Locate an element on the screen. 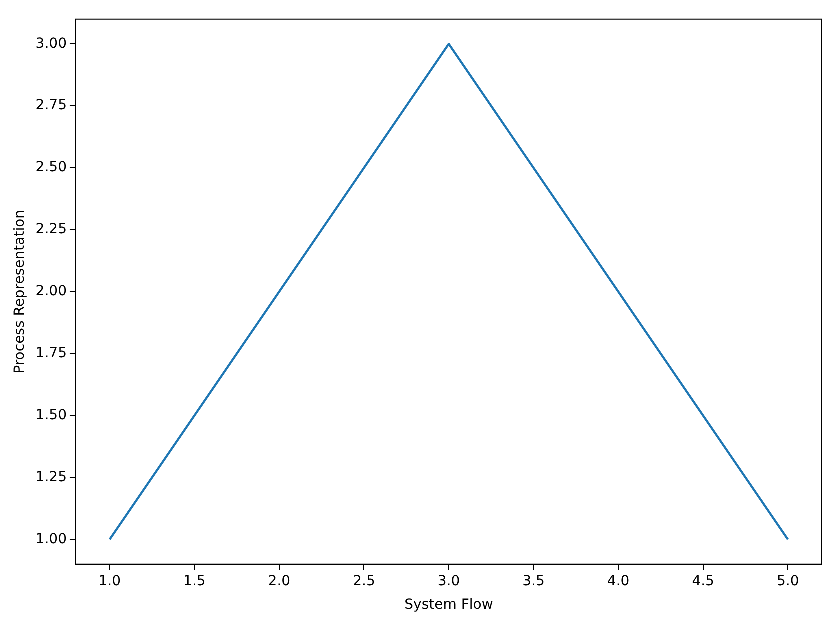  y-tick-label: 1.75 is located at coordinates (51, 353).